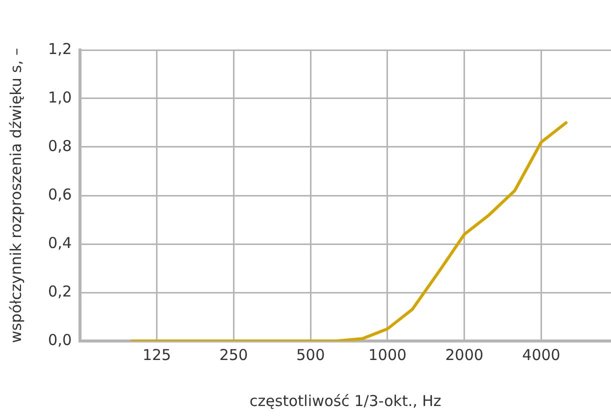  I want to click on y-tick-label: 1,2, so click(60, 49).